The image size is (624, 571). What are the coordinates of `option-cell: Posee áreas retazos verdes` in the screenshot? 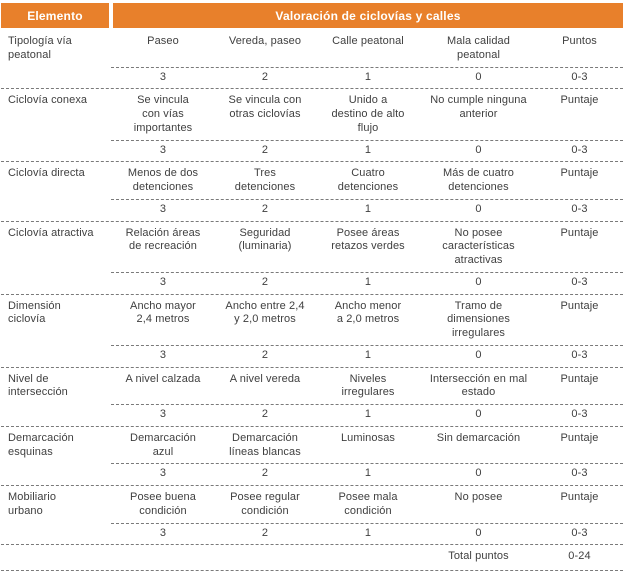 It's located at (368, 239).